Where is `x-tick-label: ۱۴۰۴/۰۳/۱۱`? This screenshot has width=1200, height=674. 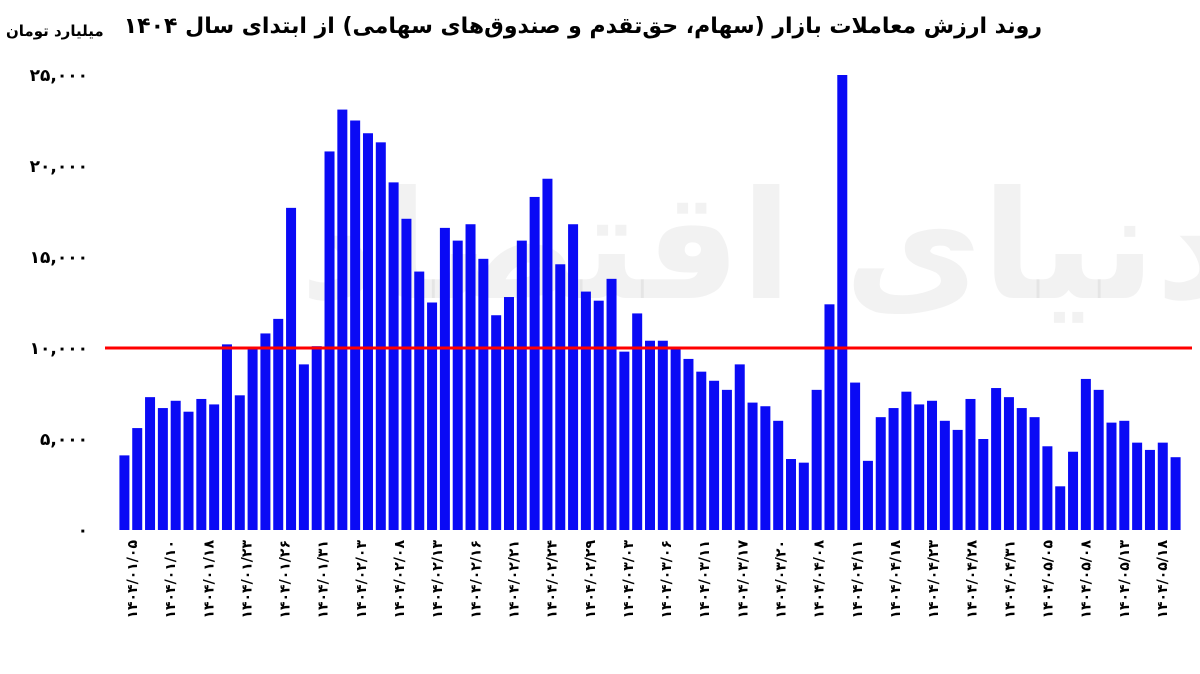
x-tick-label: ۱۴۰۴/۰۳/۱۱ is located at coordinates (705, 579).